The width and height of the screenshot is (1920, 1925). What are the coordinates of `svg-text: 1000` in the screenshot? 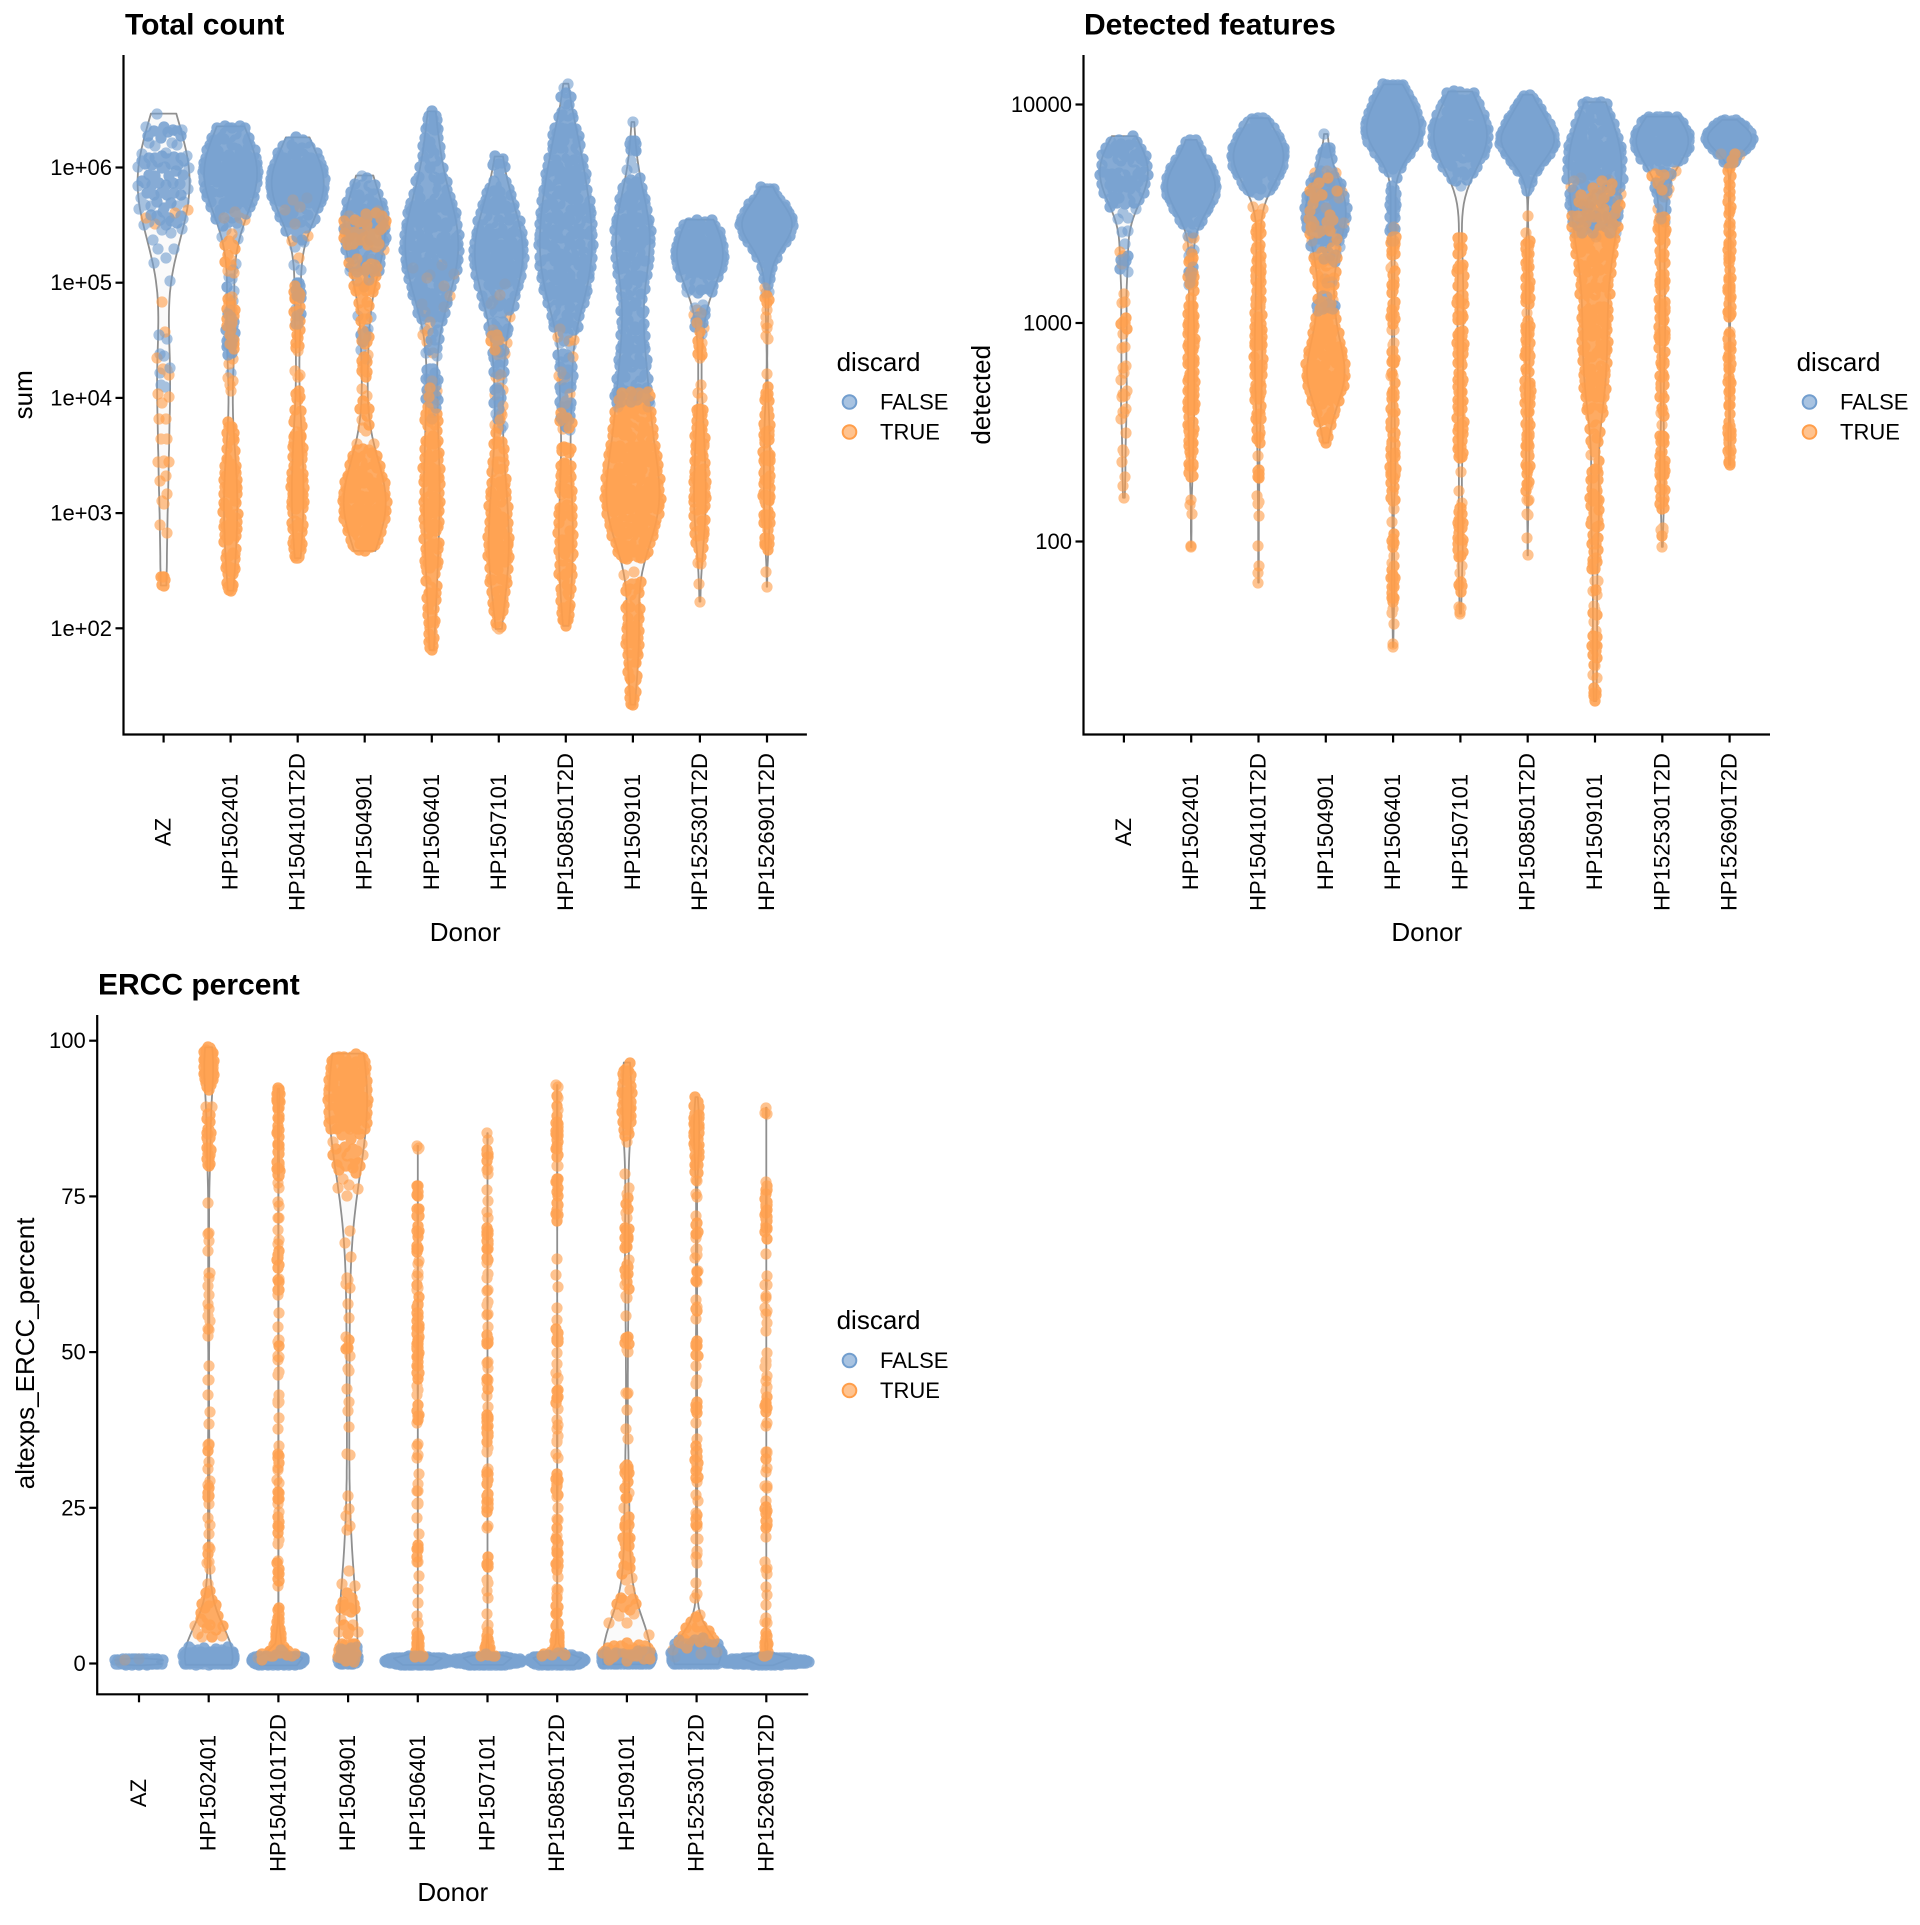 It's located at (1047, 323).